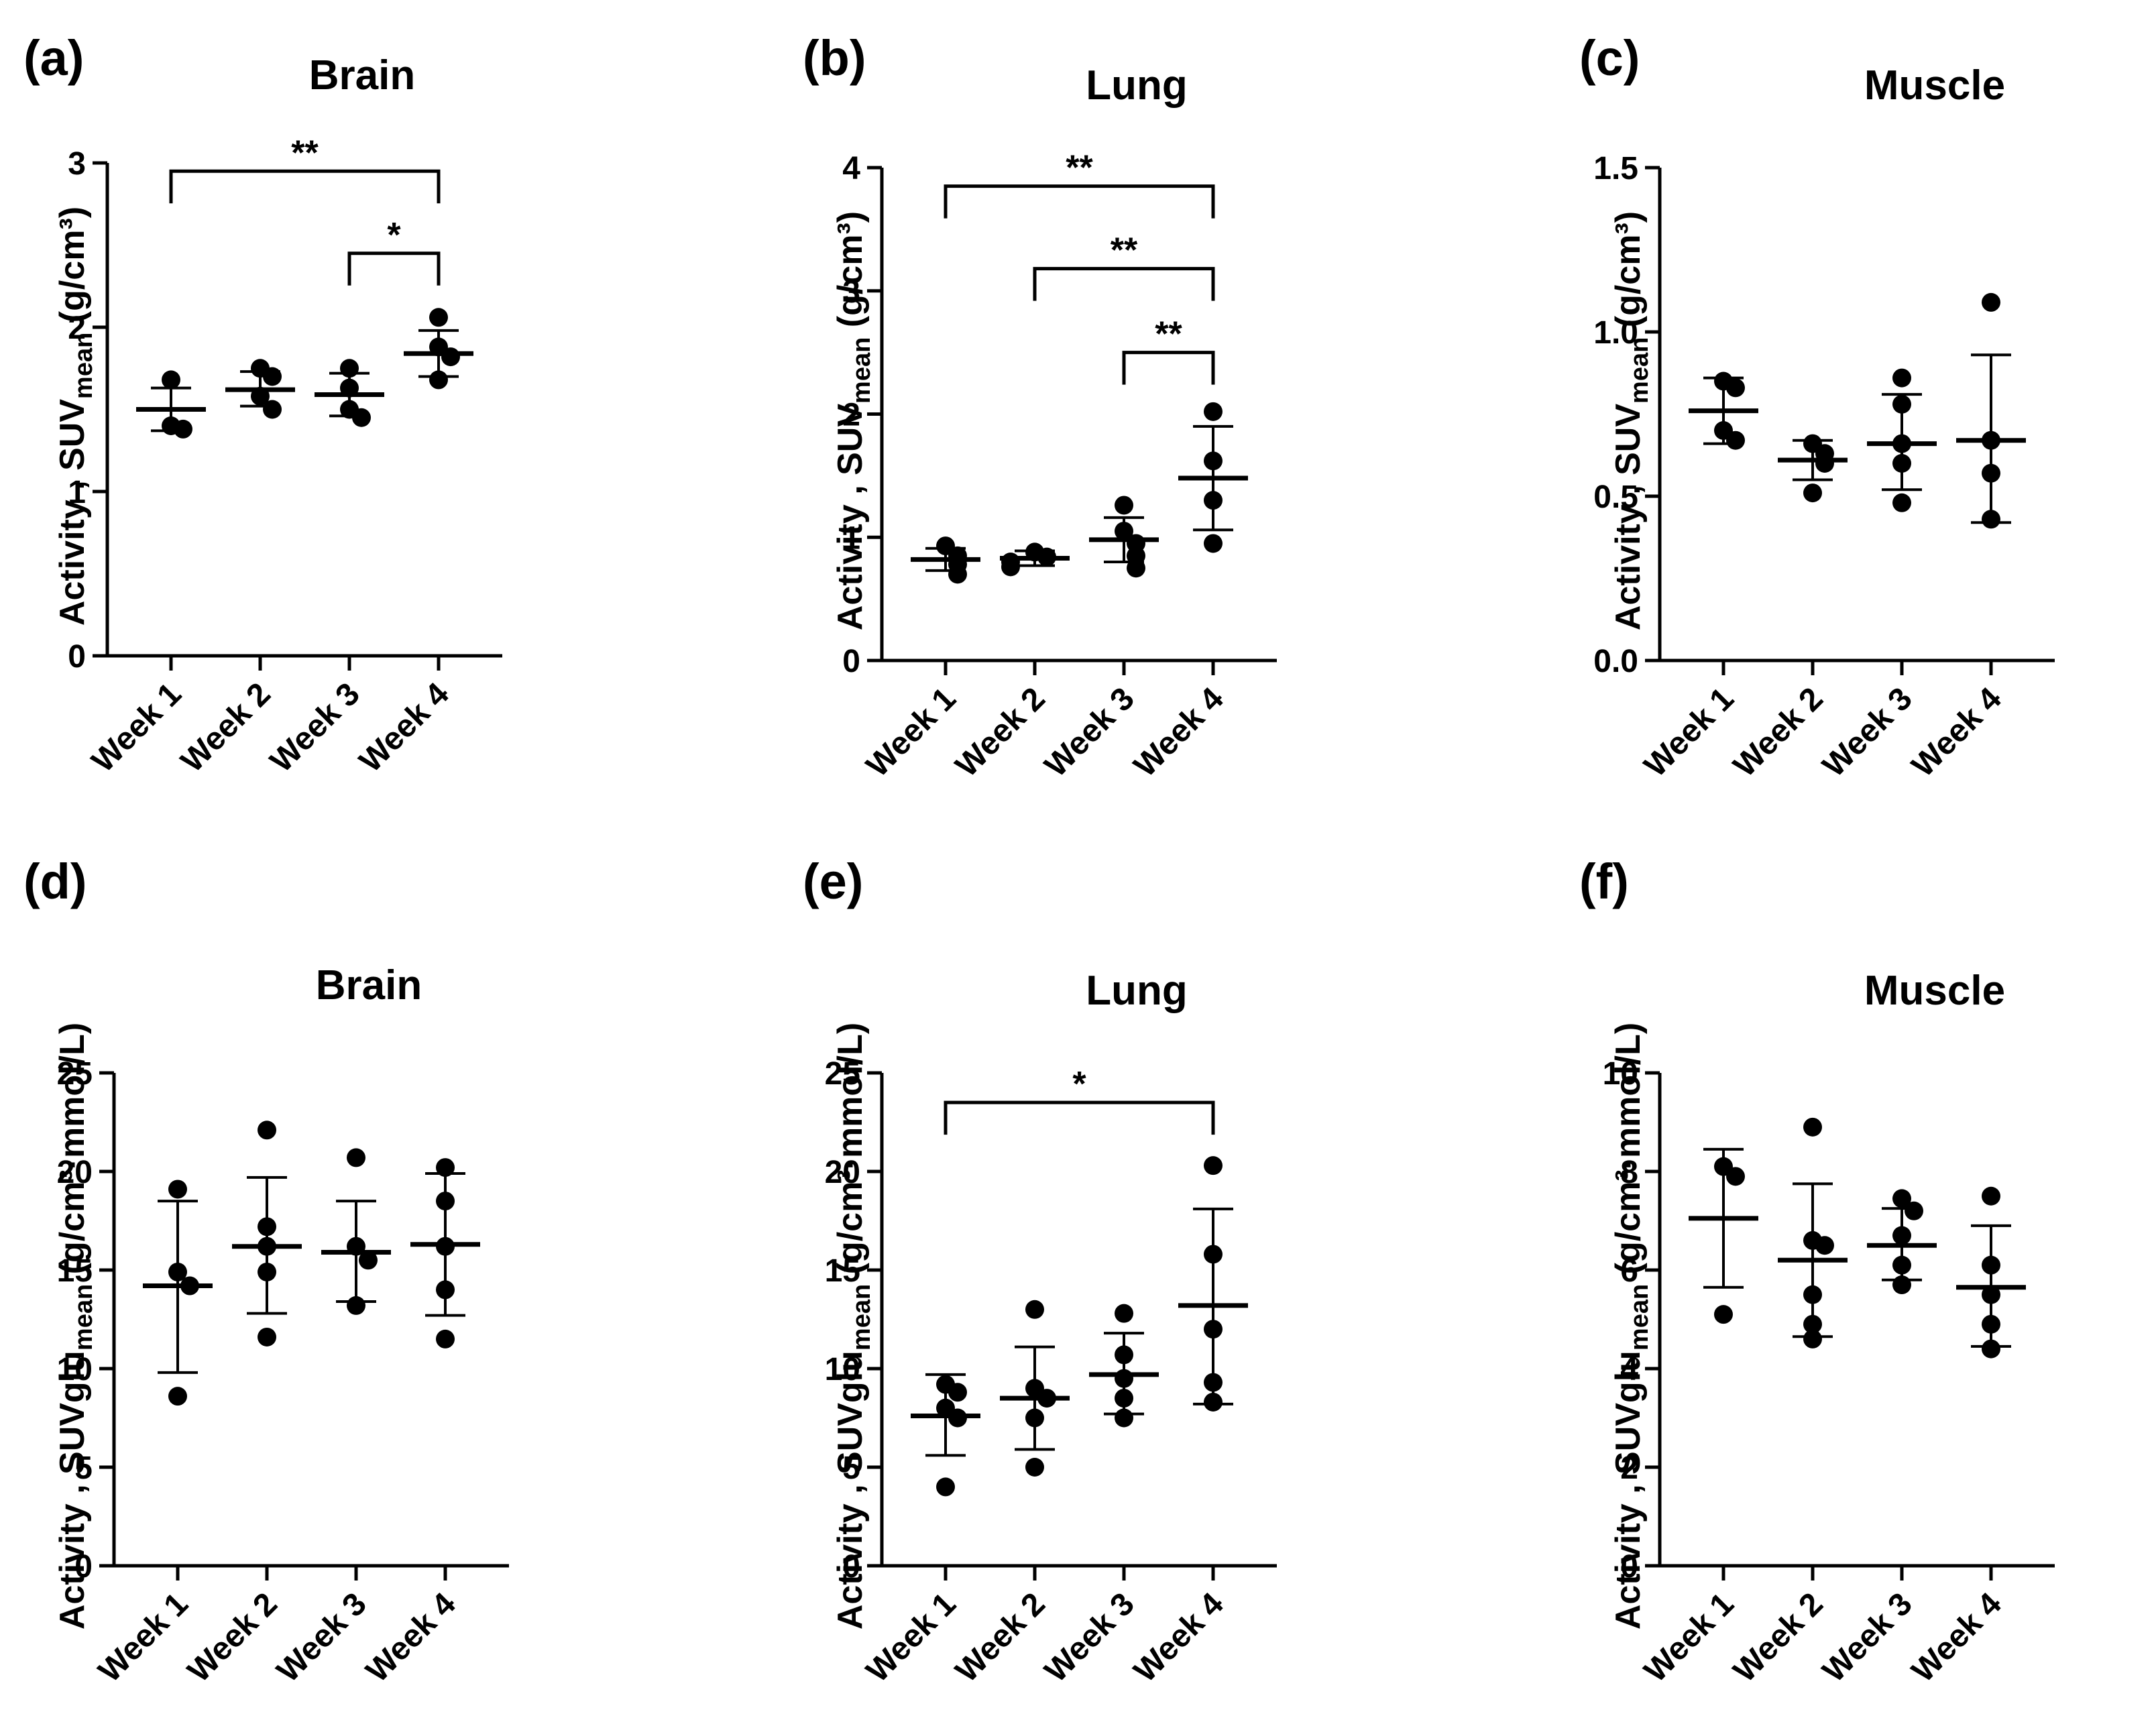  What do you see at coordinates (1629, 1172) in the screenshot?
I see `y-tick-label: 8` at bounding box center [1629, 1172].